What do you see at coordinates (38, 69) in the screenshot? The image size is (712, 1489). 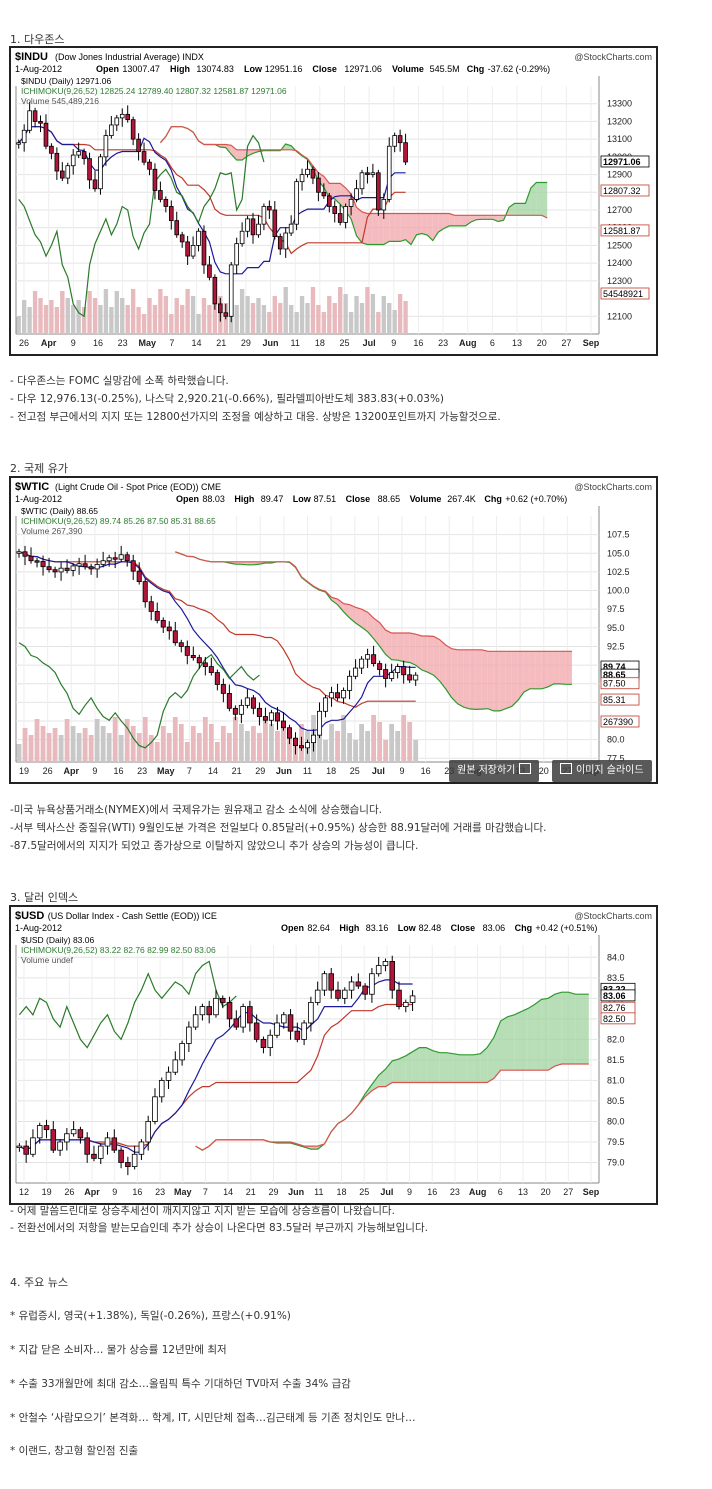 I see `chart-date: 1-Aug-2012` at bounding box center [38, 69].